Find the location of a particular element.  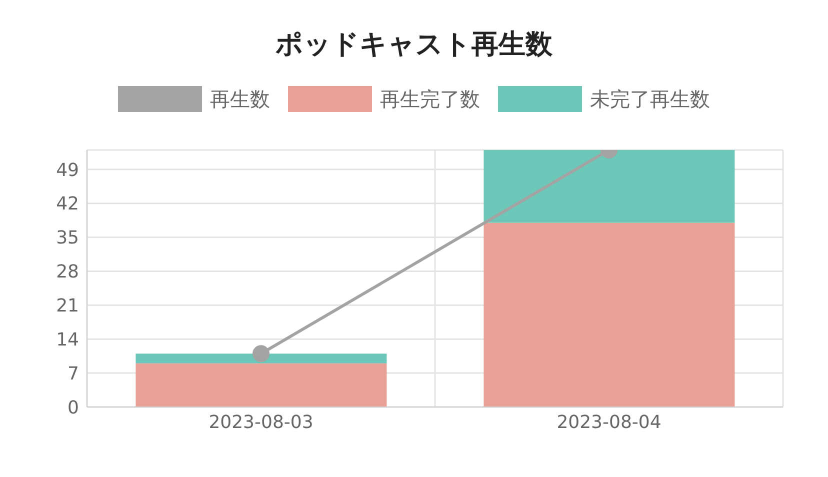

legend-label: 再生数 is located at coordinates (240, 99).